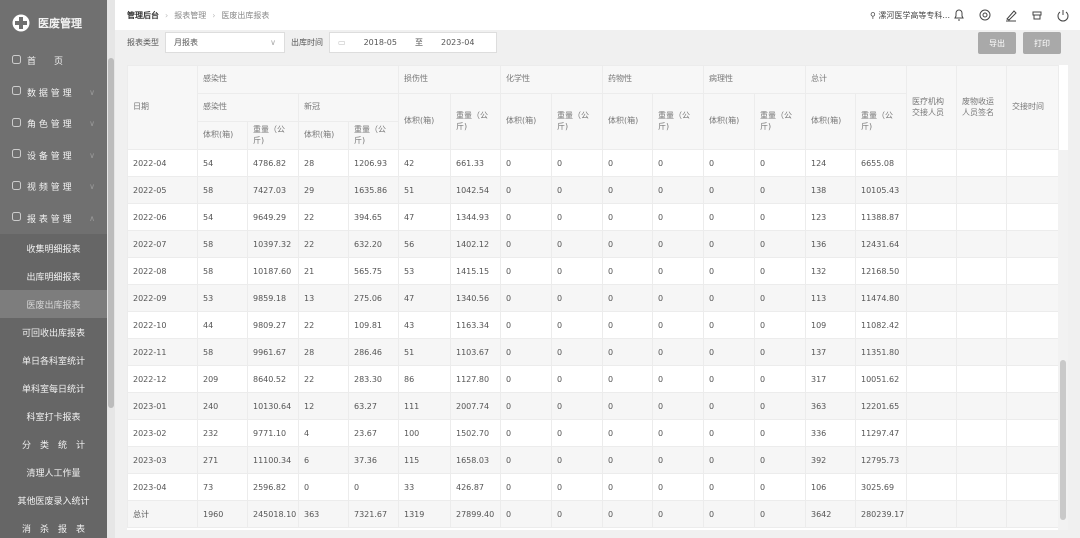 This screenshot has width=1080, height=538. What do you see at coordinates (190, 15) in the screenshot?
I see `breadcrumb: 报表管理` at bounding box center [190, 15].